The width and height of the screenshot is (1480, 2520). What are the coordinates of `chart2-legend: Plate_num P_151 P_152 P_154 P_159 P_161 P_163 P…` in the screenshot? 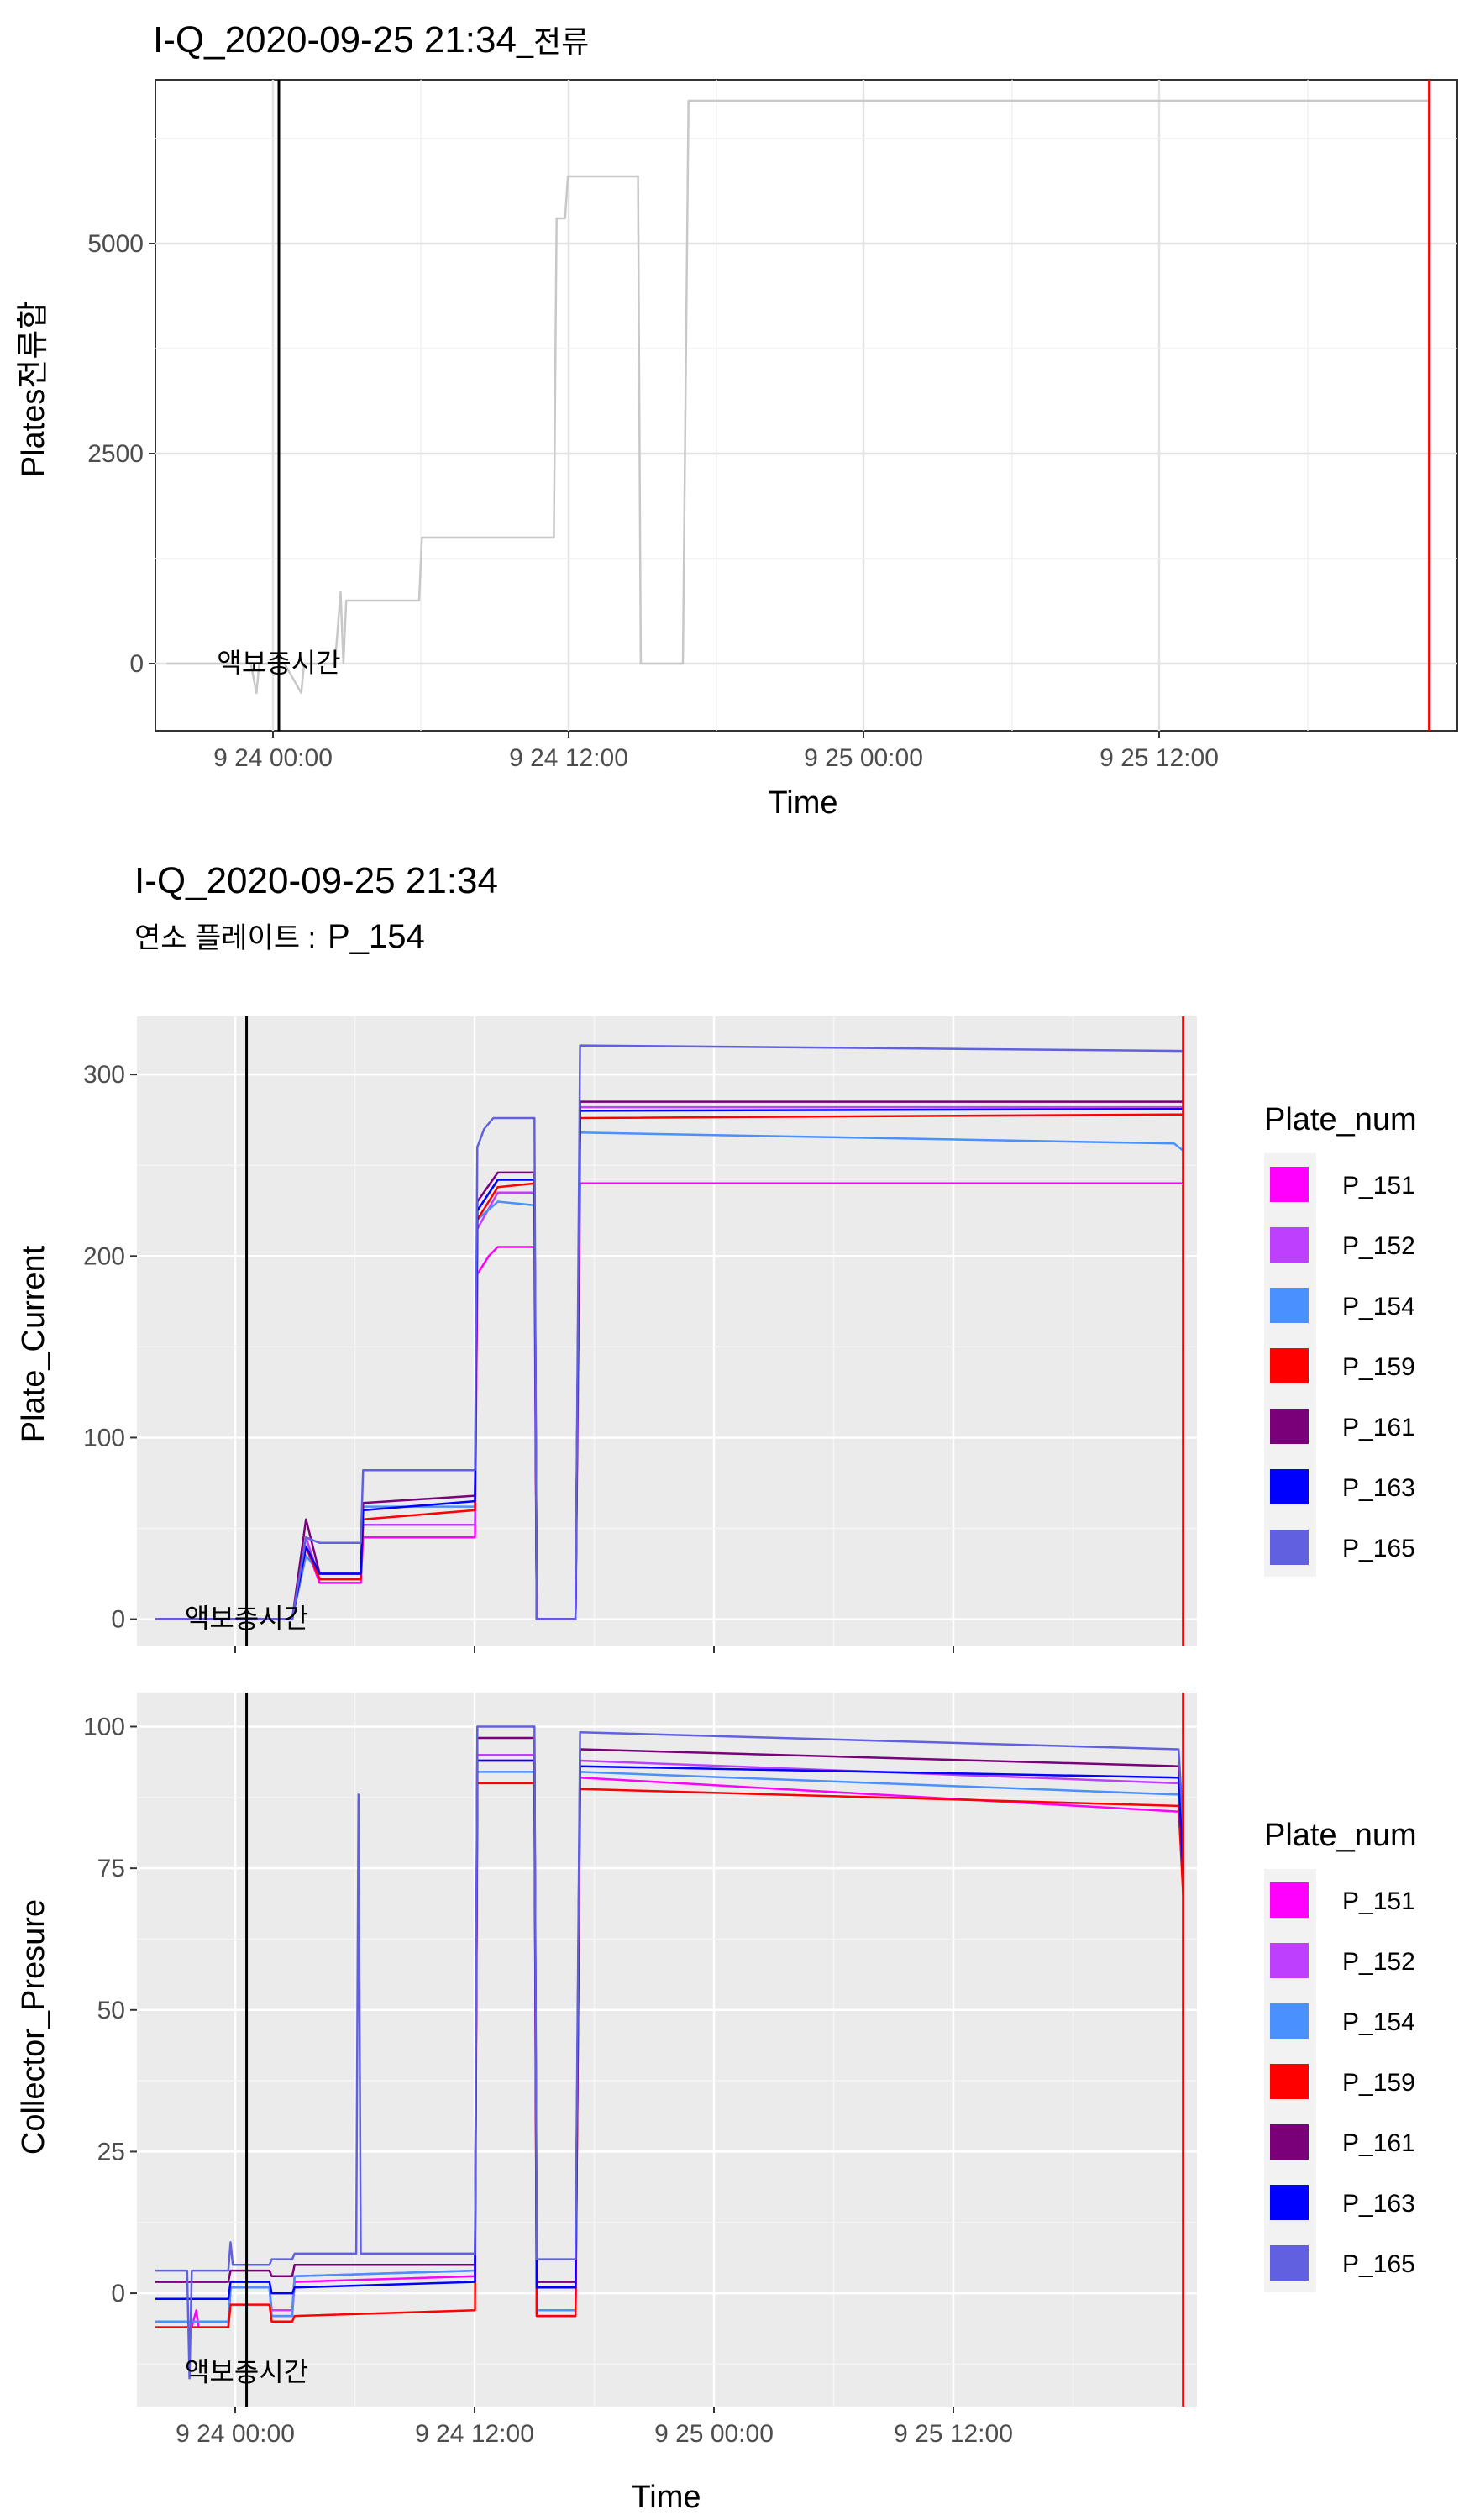 It's located at (1340, 1339).